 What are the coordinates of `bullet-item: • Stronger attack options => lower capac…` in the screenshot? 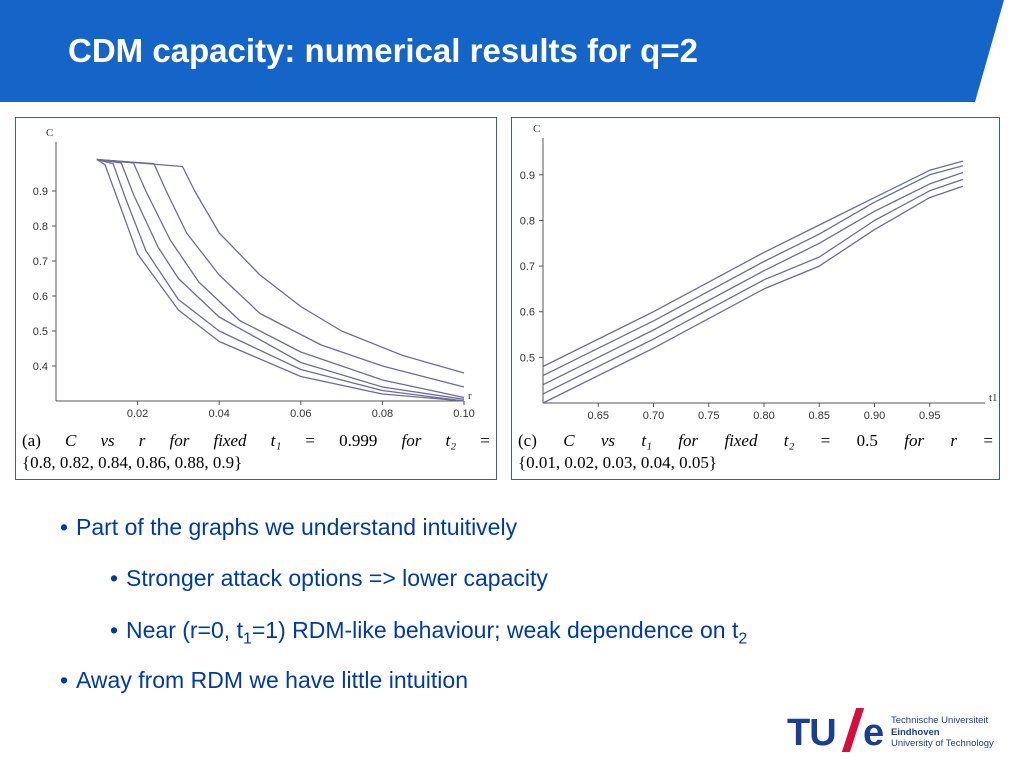 It's located at (329, 578).